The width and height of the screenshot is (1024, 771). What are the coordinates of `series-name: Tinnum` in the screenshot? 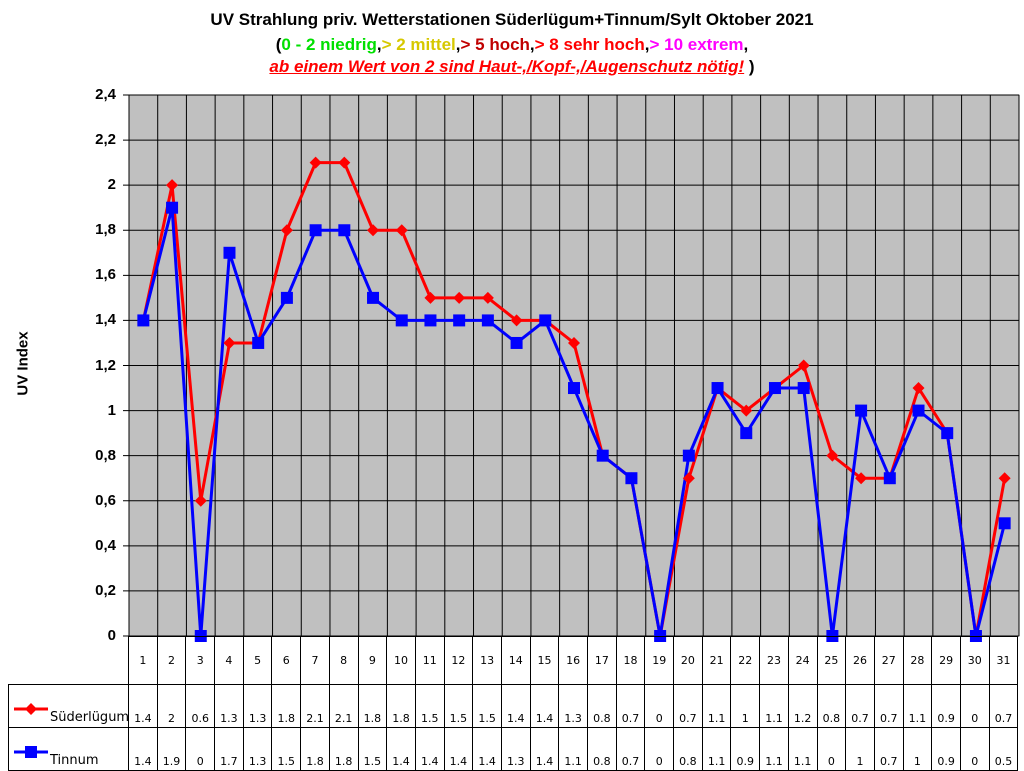 It's located at (74, 760).